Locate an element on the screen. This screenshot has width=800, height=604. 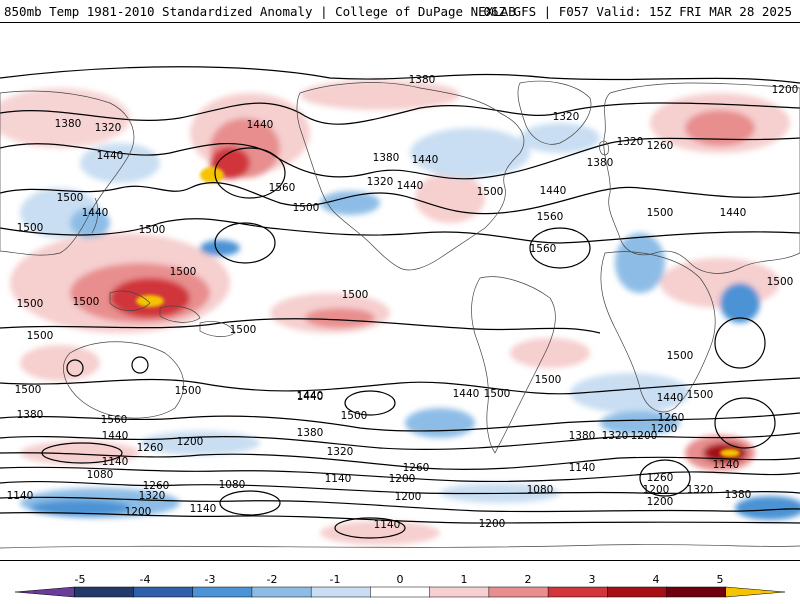
colorbar-legend: -5 -4 -3 -2 -1 0 1 2 3 4 5 is located at coordinates (400, 586).